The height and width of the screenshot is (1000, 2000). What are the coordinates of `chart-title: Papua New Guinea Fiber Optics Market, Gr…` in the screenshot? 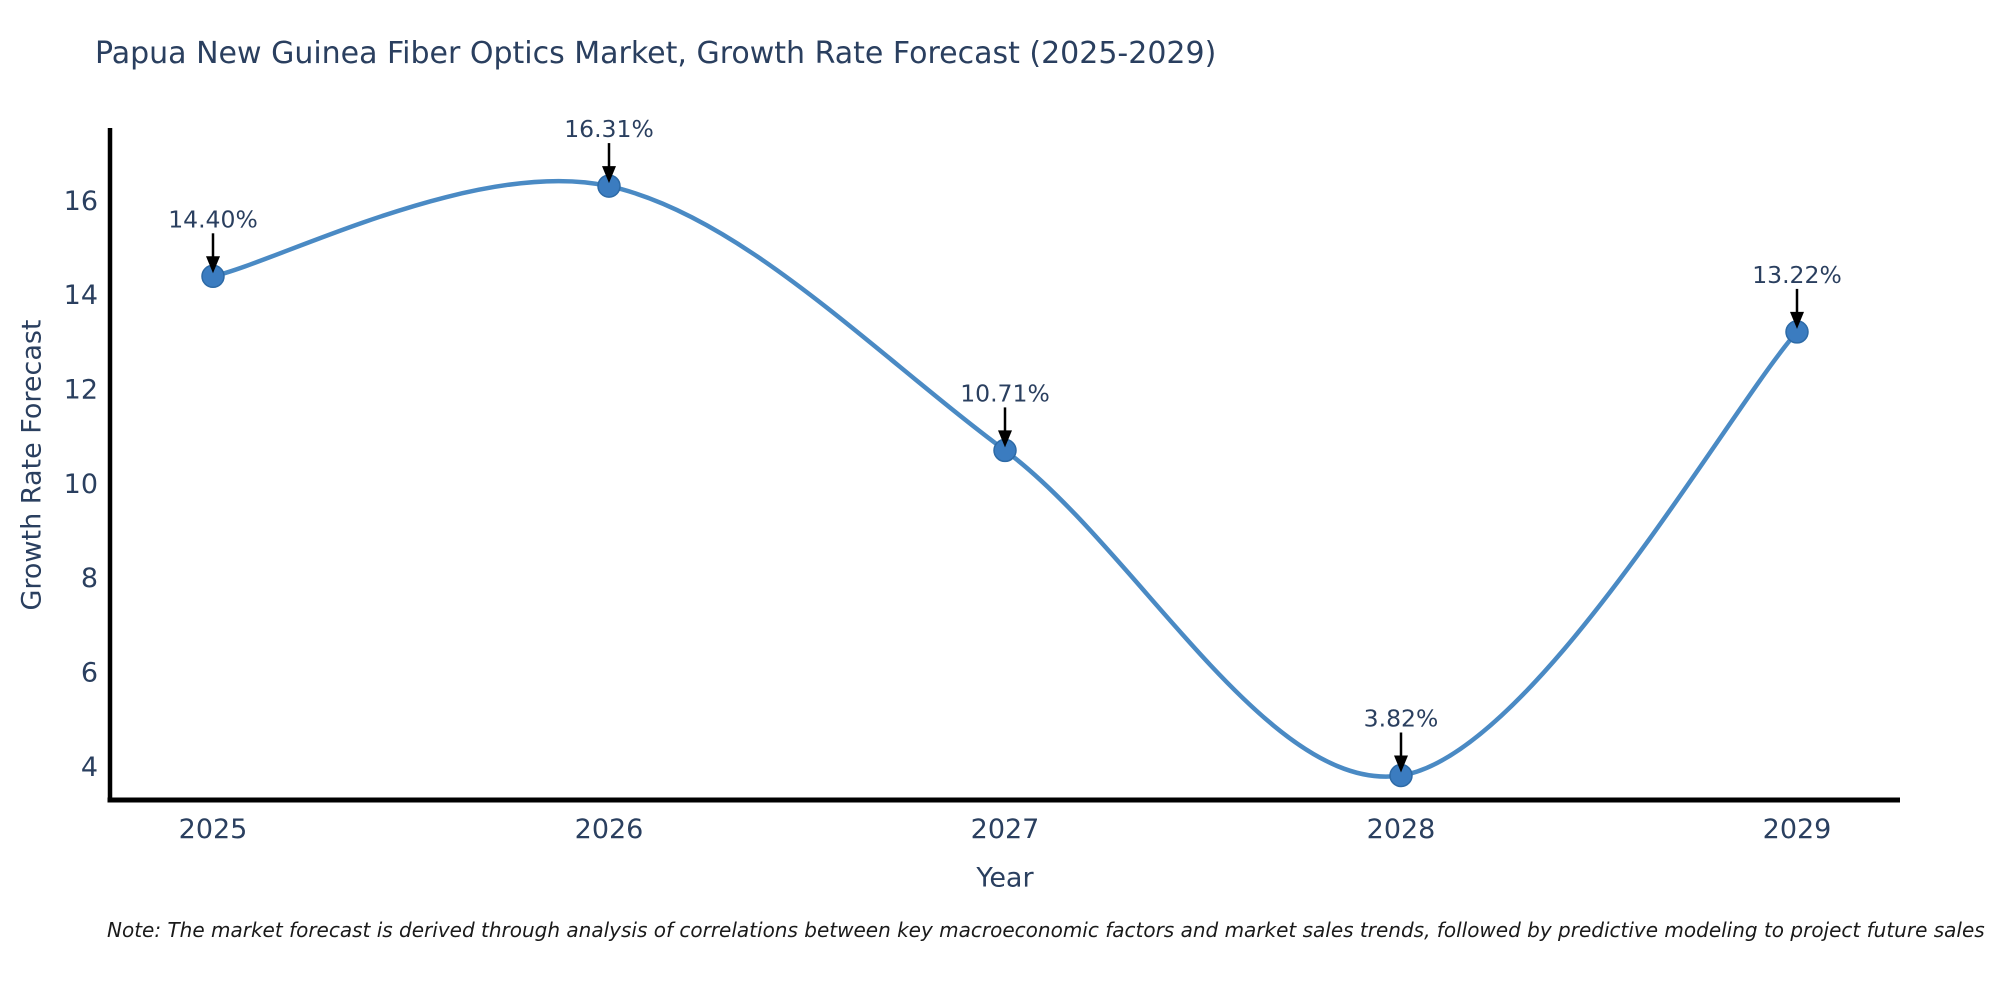 It's located at (656, 53).